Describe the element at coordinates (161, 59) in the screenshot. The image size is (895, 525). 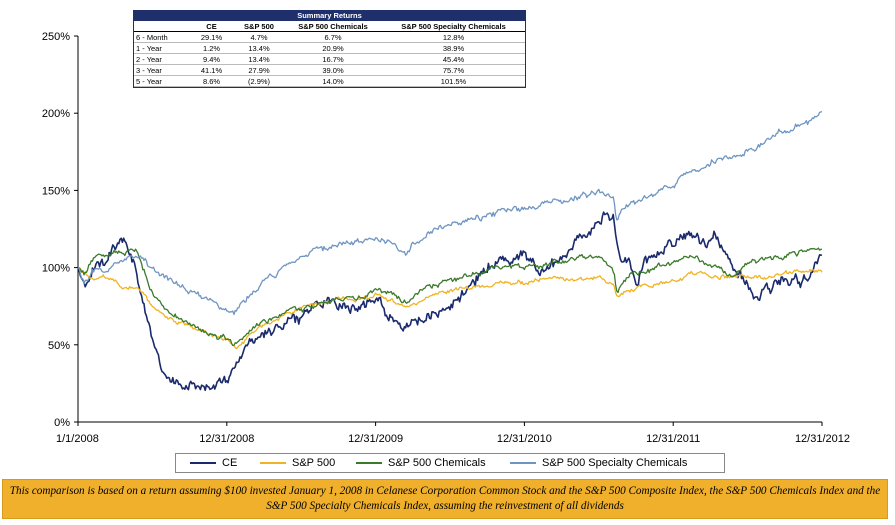
I see `summary-row-label: 2 - Year` at that location.